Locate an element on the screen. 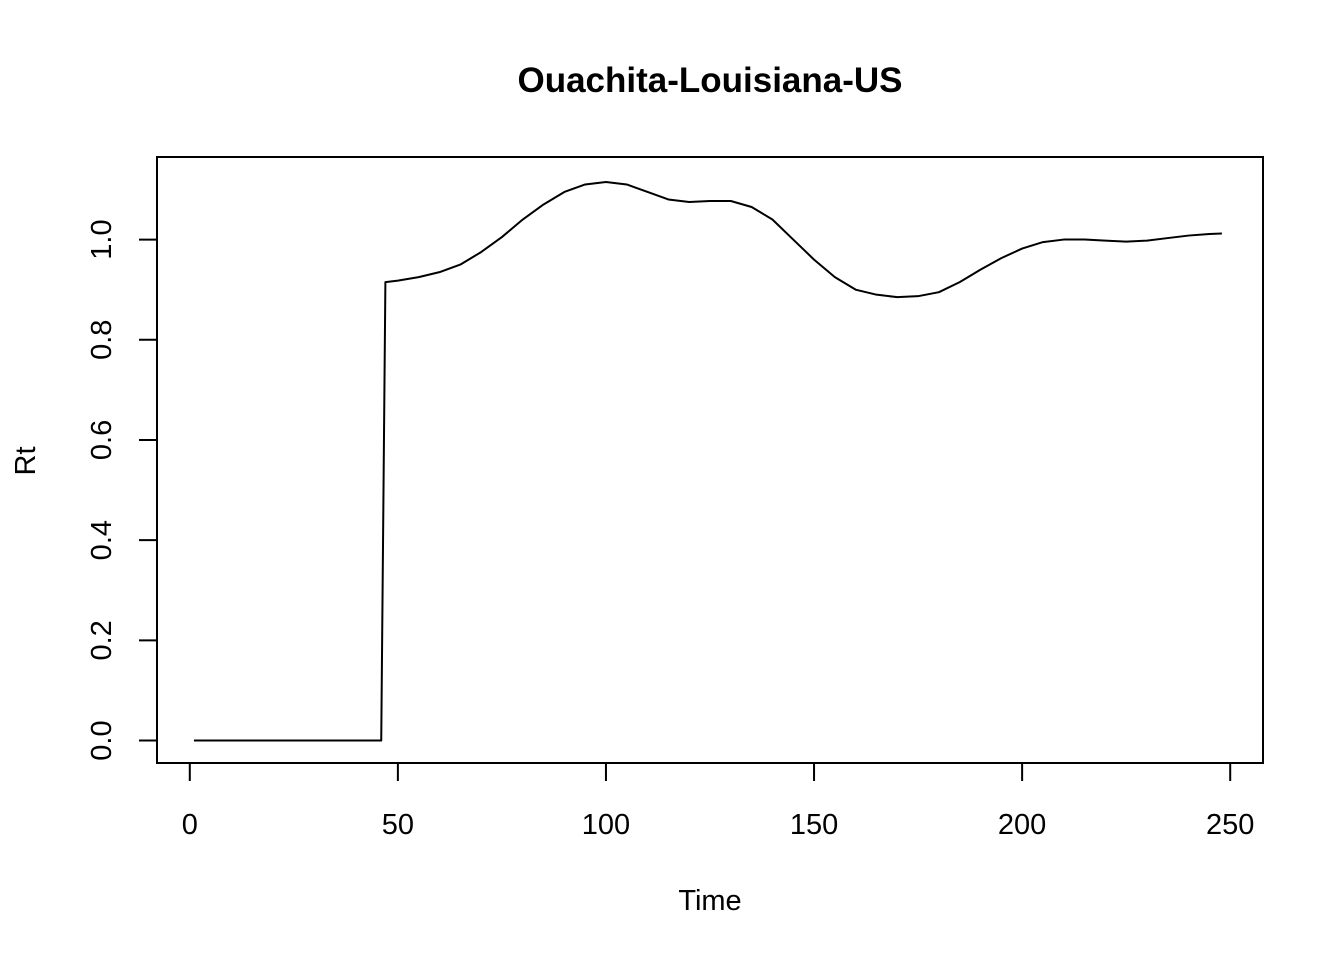  y-tick-label: 0.2 is located at coordinates (102, 640).